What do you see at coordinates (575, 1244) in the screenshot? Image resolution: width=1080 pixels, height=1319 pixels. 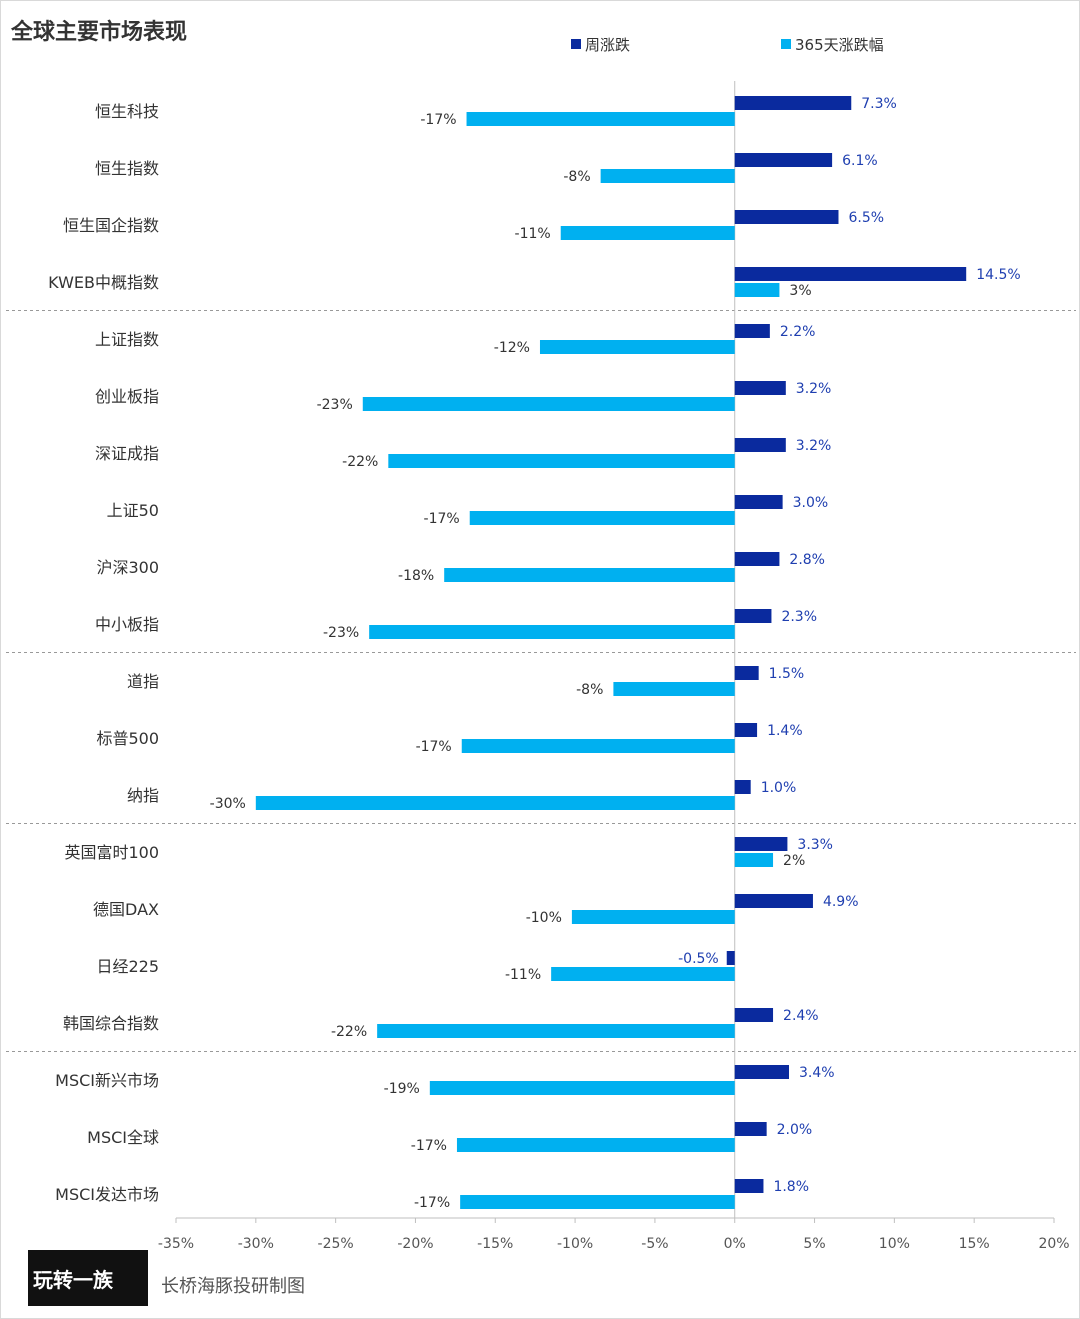 I see `x-tick-label: -10%` at bounding box center [575, 1244].